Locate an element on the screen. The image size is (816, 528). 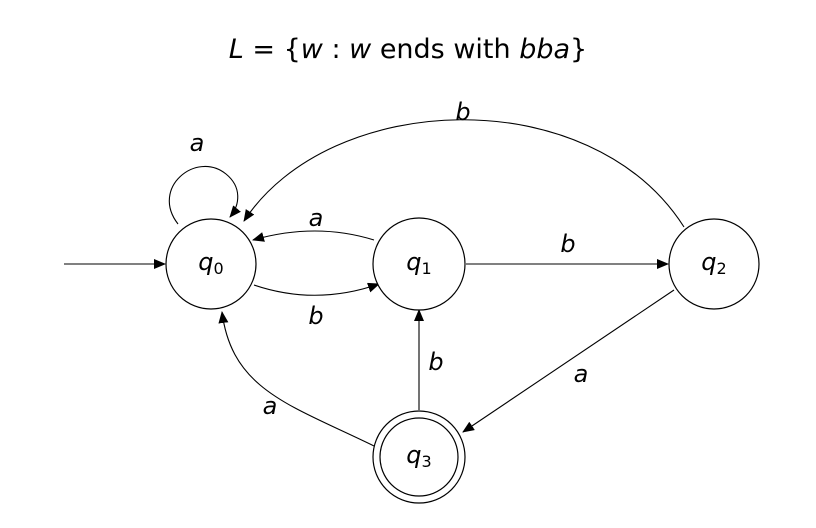
title-prefix: L is located at coordinates (236, 49).